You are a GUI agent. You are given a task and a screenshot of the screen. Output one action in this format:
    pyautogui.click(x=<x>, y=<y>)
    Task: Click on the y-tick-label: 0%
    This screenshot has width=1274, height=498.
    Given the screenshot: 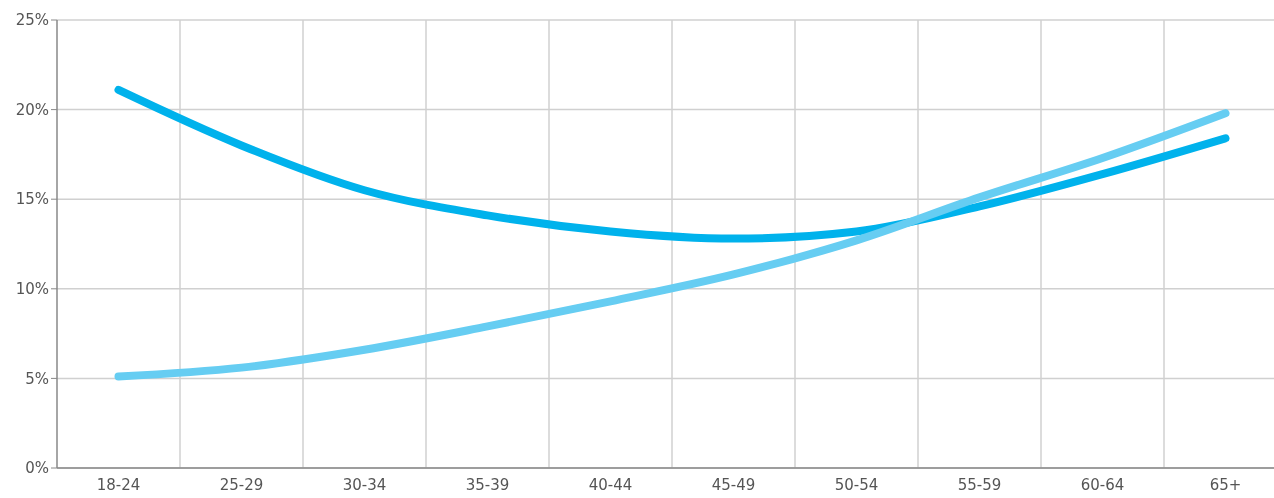 What is the action you would take?
    pyautogui.click(x=37, y=468)
    